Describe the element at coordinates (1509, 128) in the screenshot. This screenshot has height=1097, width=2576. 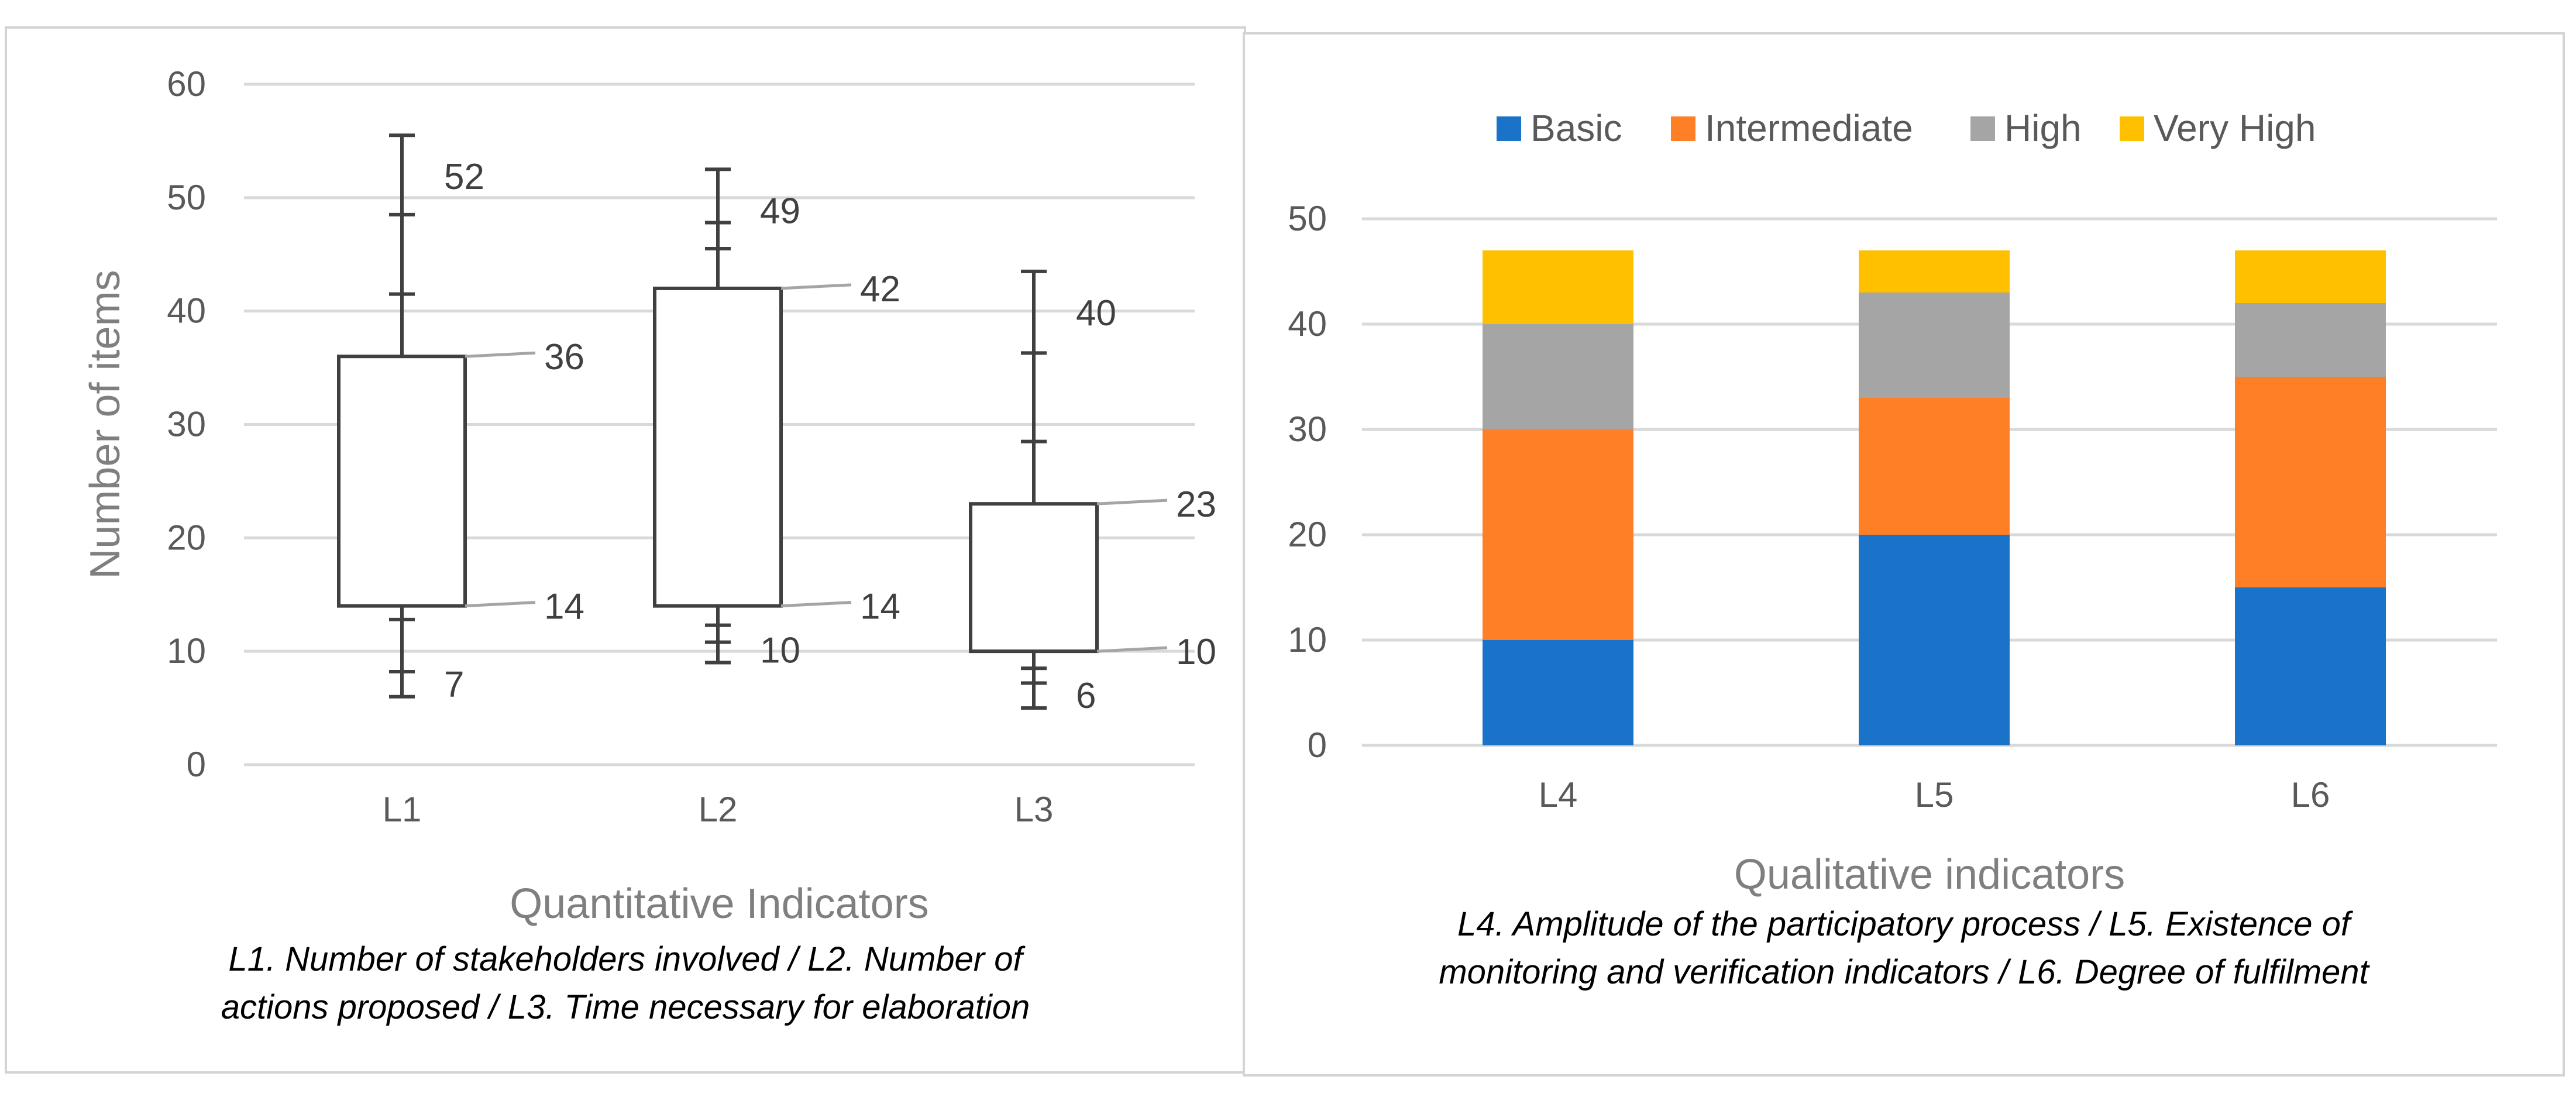
I see `legend-swatch-basic` at that location.